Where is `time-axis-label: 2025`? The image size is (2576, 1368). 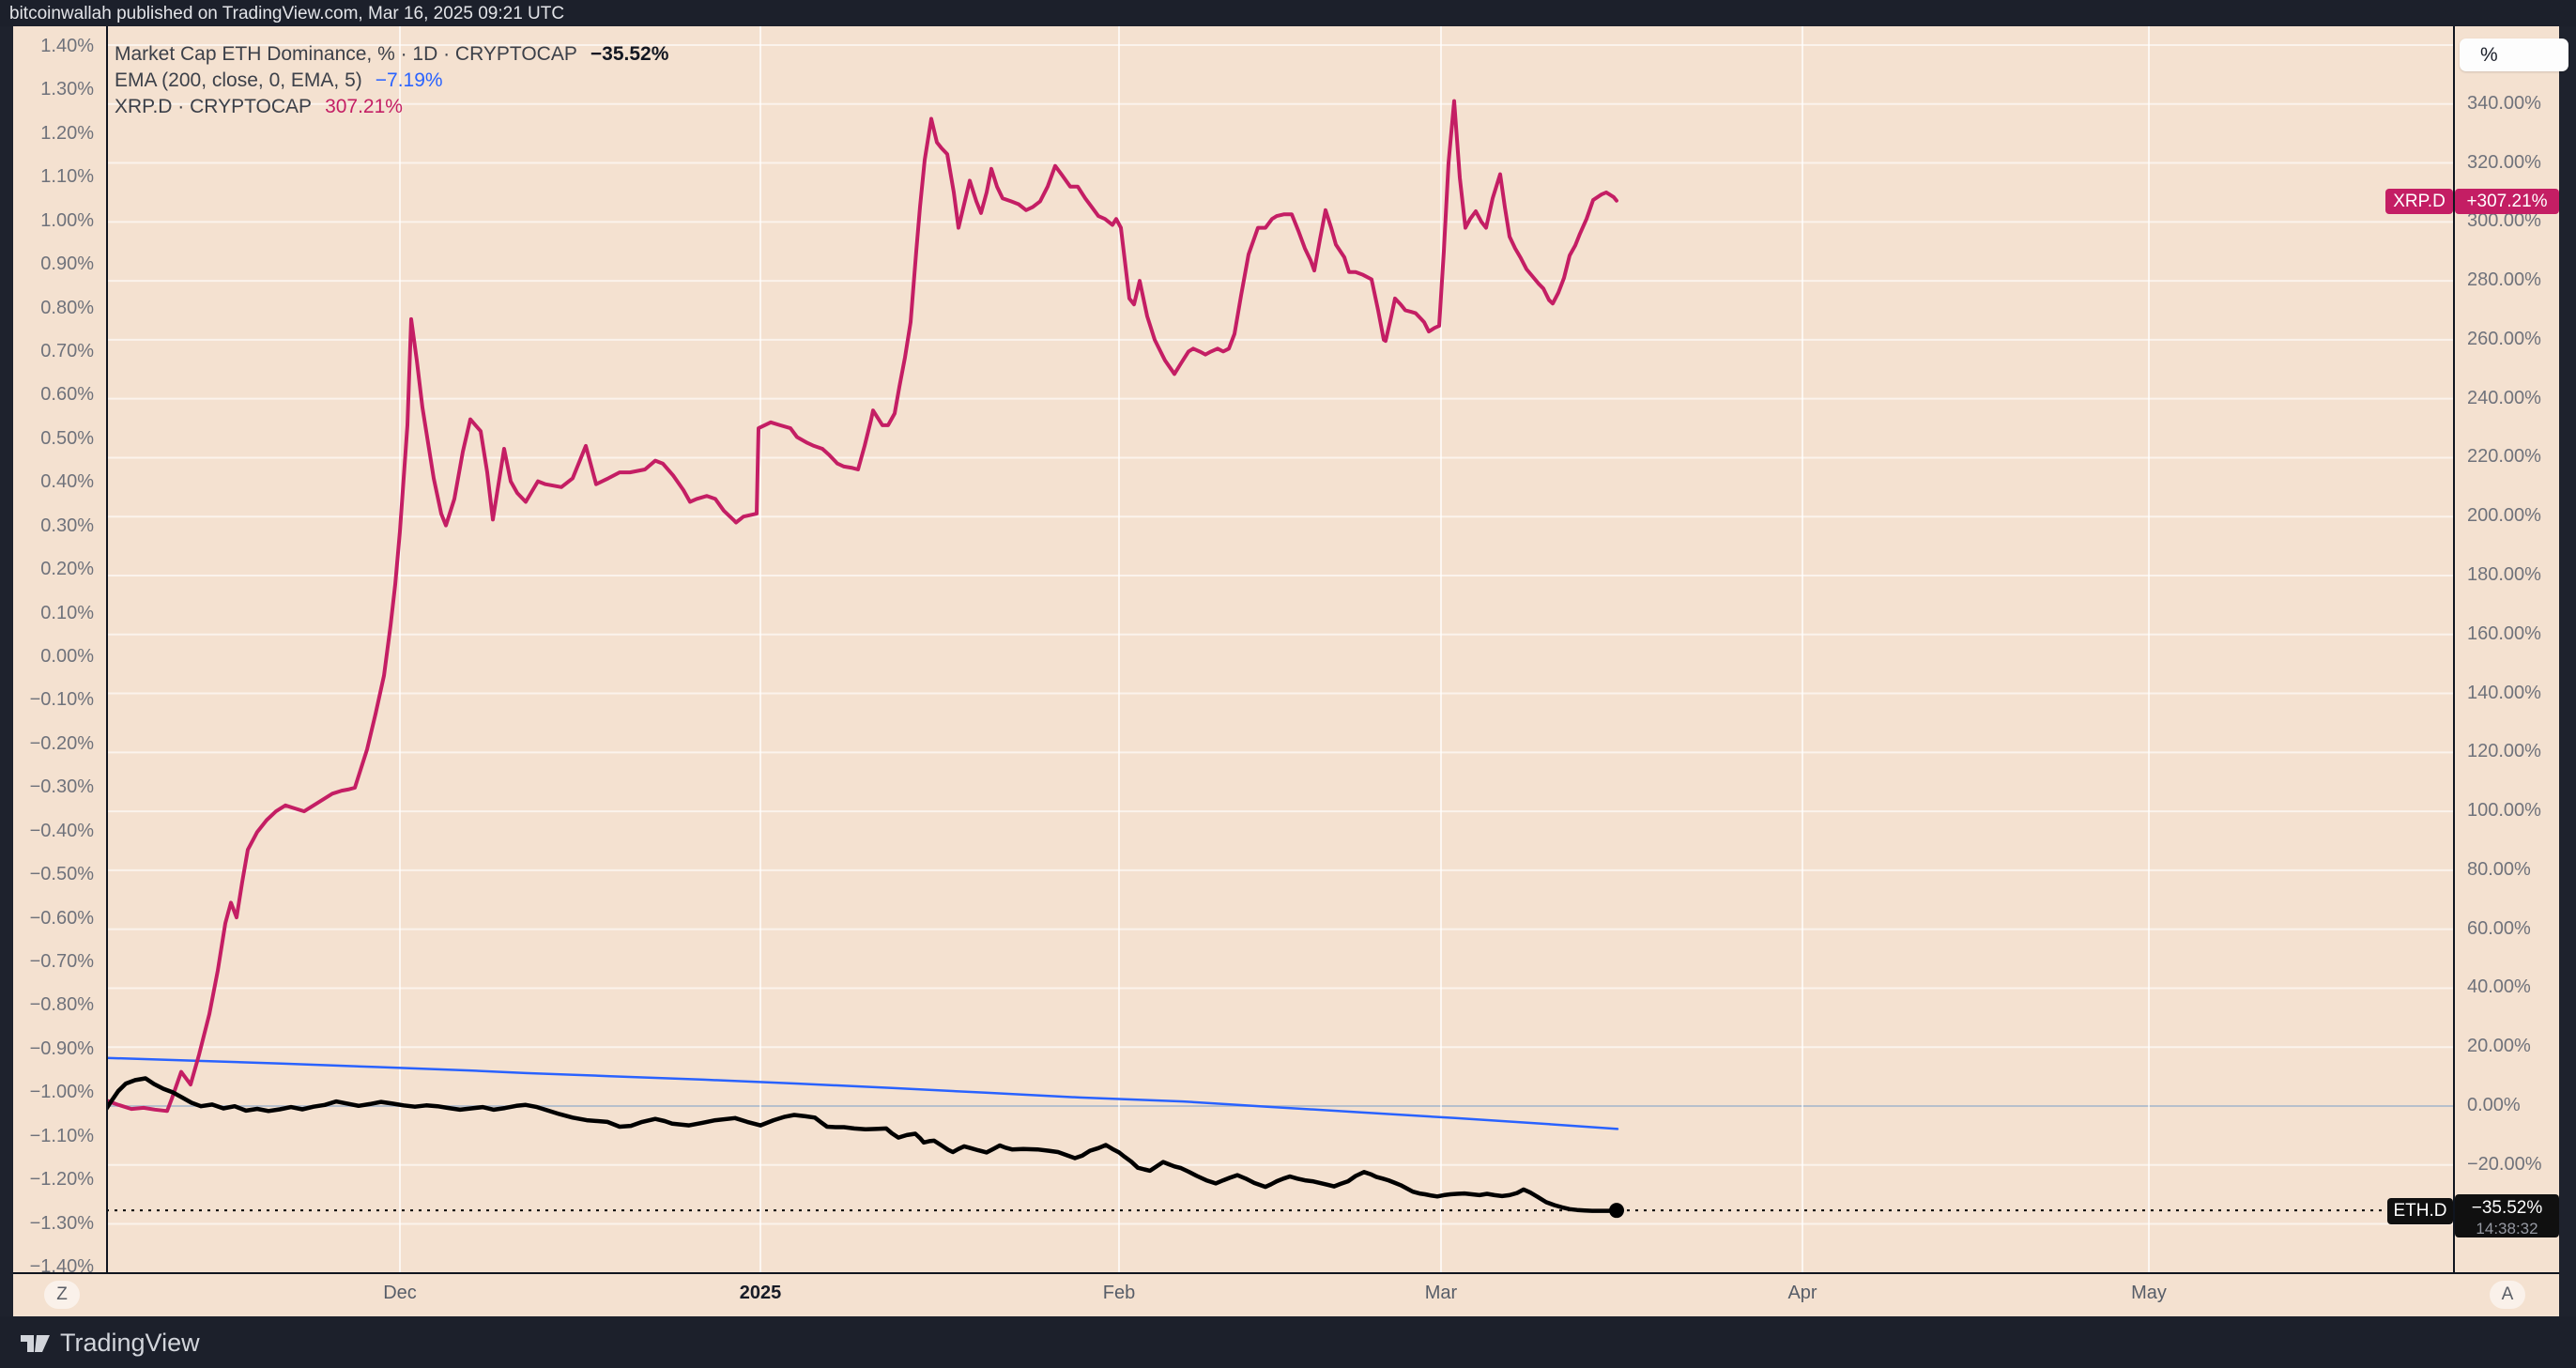
time-axis-label: 2025 is located at coordinates (761, 1293).